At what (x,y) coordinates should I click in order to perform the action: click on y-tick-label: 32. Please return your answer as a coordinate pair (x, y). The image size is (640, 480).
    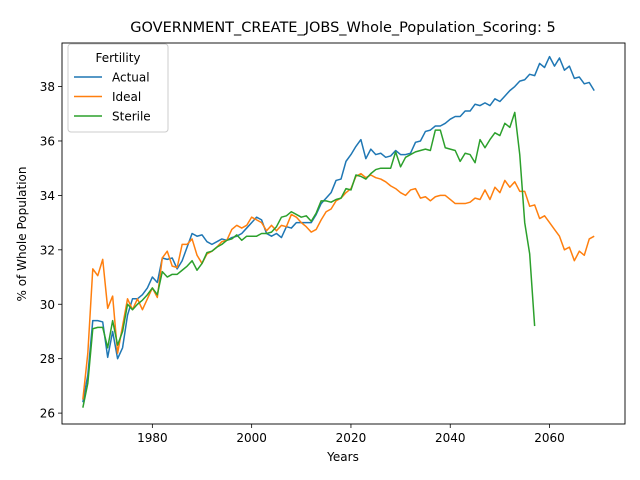
    Looking at the image, I should click on (47, 250).